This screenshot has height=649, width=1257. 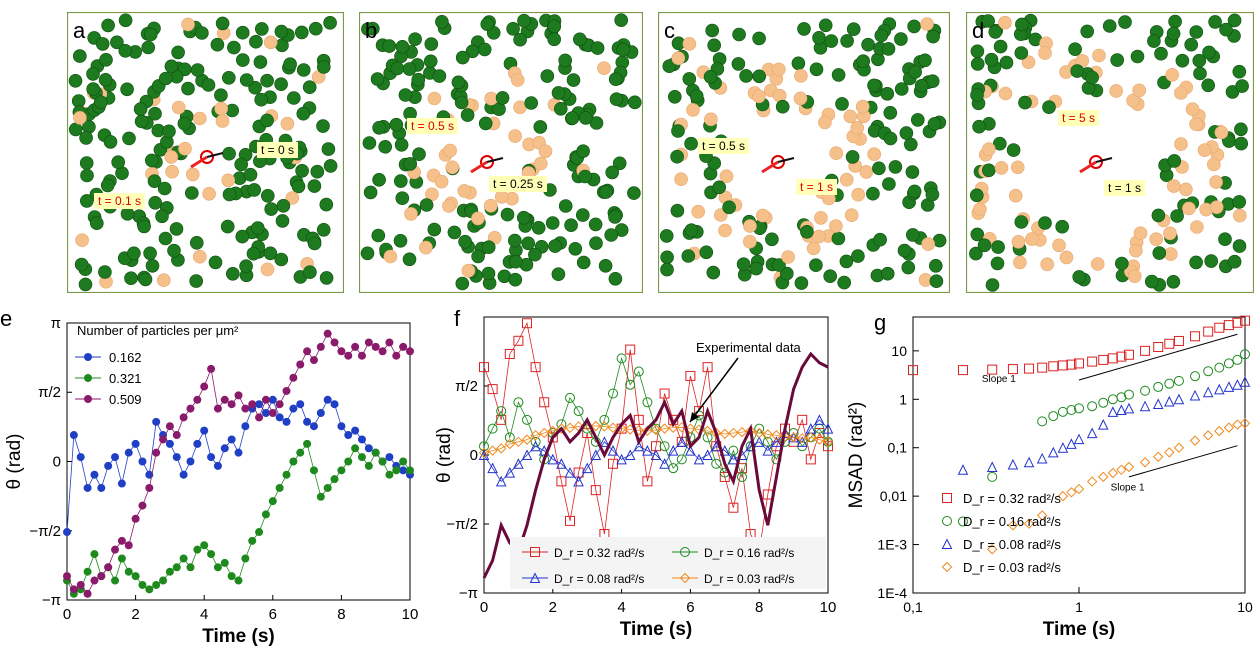 What do you see at coordinates (898, 448) in the screenshot?
I see `y-tick-label: 0,1` at bounding box center [898, 448].